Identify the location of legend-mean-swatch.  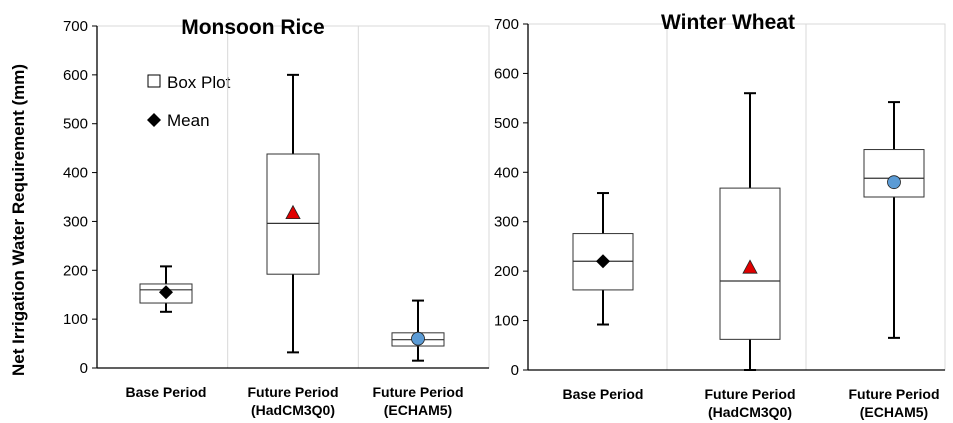
(154, 120).